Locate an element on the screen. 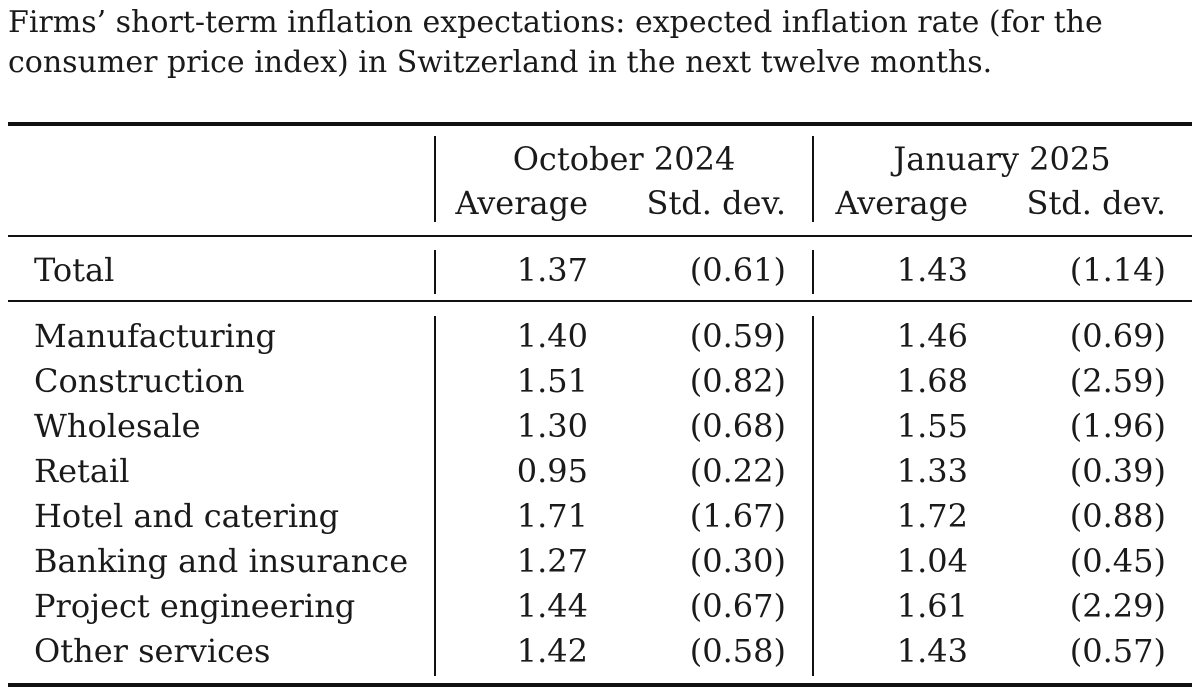  col-header-stddev-oct: Std. dev. is located at coordinates (716, 203).